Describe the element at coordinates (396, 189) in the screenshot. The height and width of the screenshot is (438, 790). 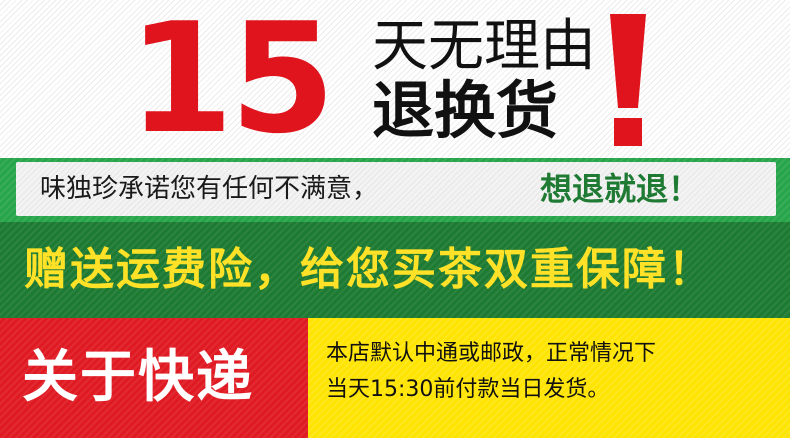
I see `promise-box` at that location.